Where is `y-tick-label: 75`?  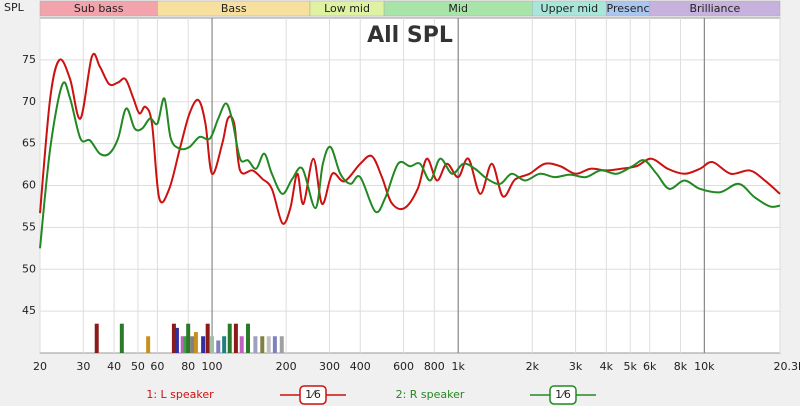
y-tick-label: 75 is located at coordinates (29, 59).